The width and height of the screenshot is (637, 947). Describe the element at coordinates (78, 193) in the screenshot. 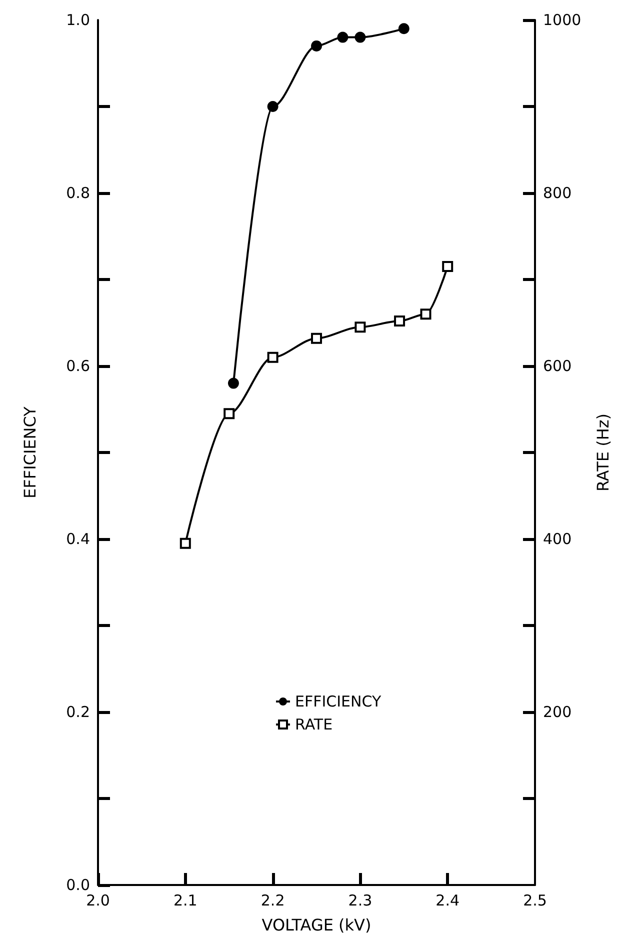

I see `y-tick-label: 0.8` at that location.